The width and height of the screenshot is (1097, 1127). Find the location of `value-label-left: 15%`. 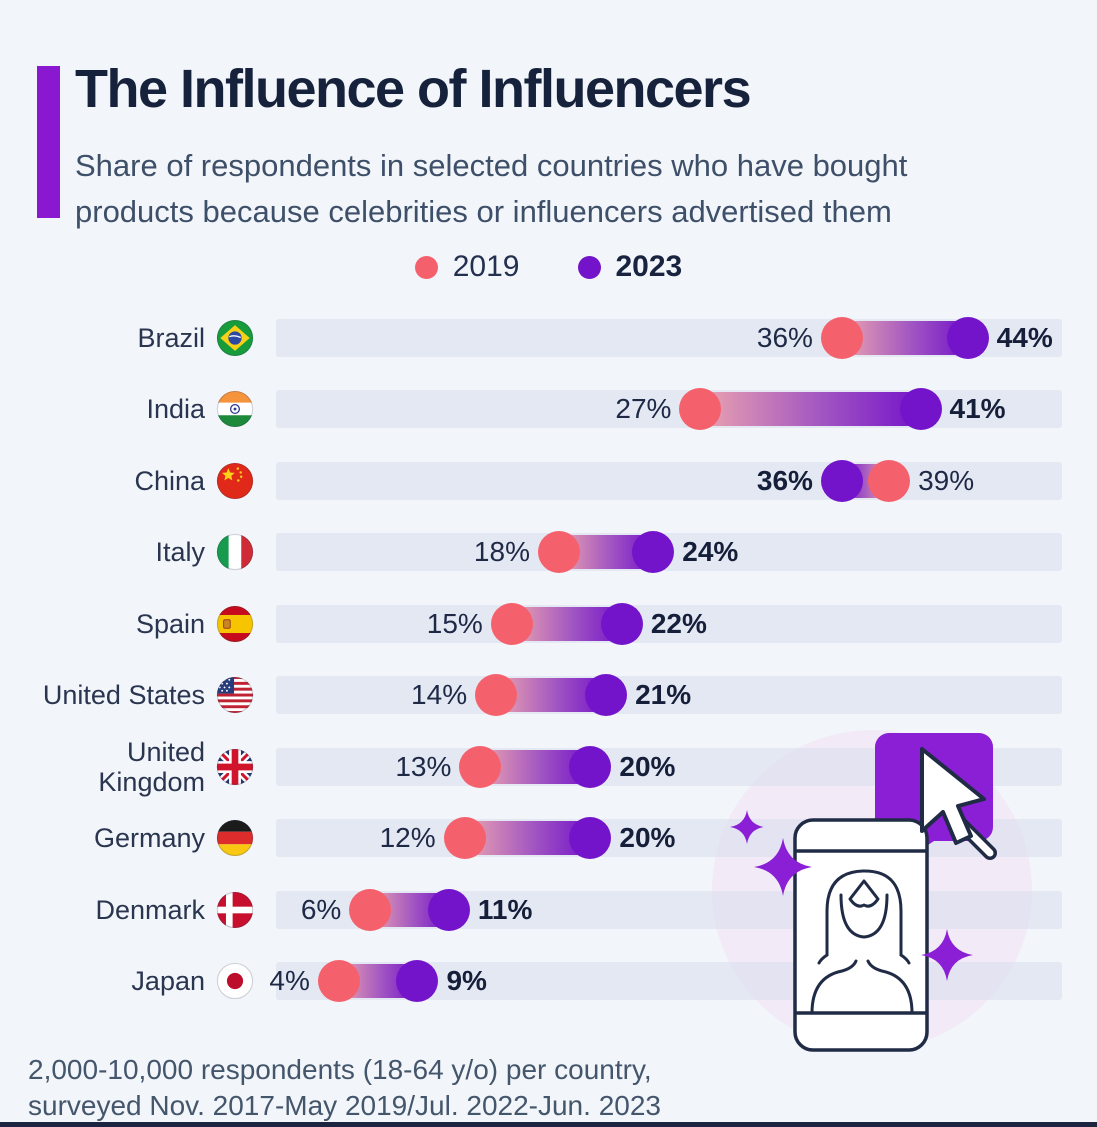

value-label-left: 15% is located at coordinates (454, 623).